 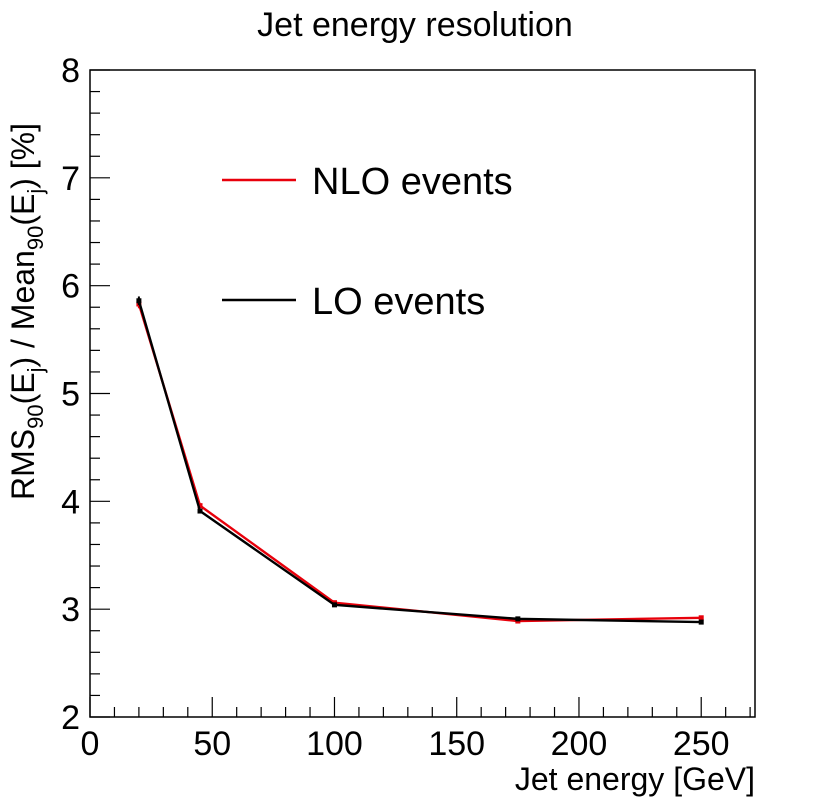 What do you see at coordinates (23, 464) in the screenshot?
I see `y-axis-title-part: RMS` at bounding box center [23, 464].